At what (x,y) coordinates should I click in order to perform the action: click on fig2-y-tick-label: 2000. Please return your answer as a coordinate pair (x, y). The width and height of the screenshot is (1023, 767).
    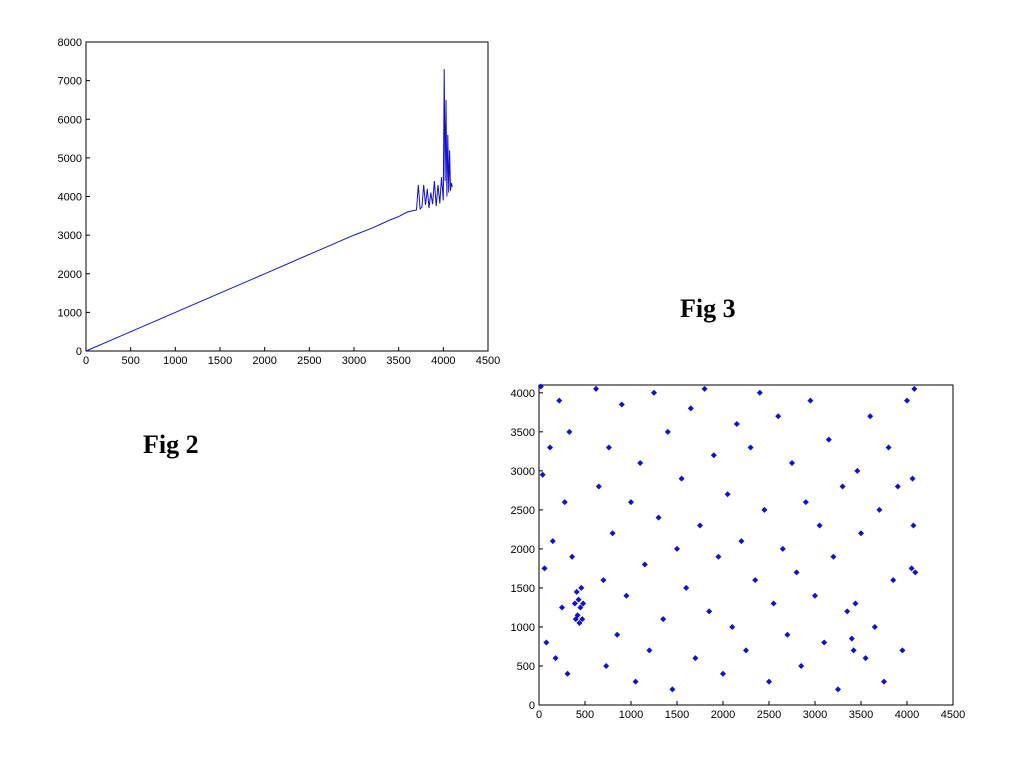
    Looking at the image, I should click on (70, 275).